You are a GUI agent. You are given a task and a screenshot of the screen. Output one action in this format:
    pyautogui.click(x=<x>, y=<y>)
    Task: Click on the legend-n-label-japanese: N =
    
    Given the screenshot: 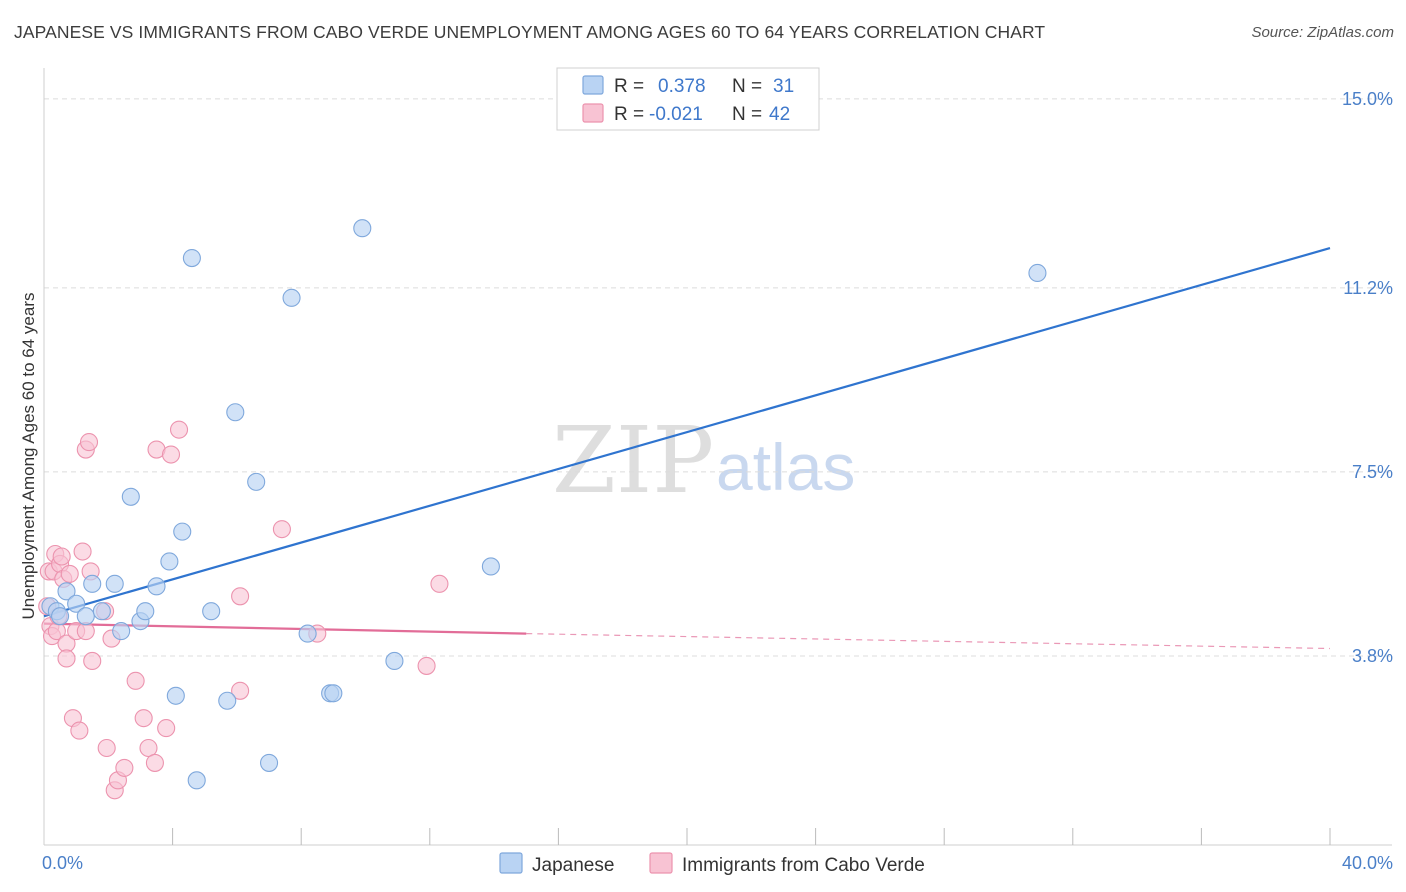 What is the action you would take?
    pyautogui.click(x=747, y=86)
    